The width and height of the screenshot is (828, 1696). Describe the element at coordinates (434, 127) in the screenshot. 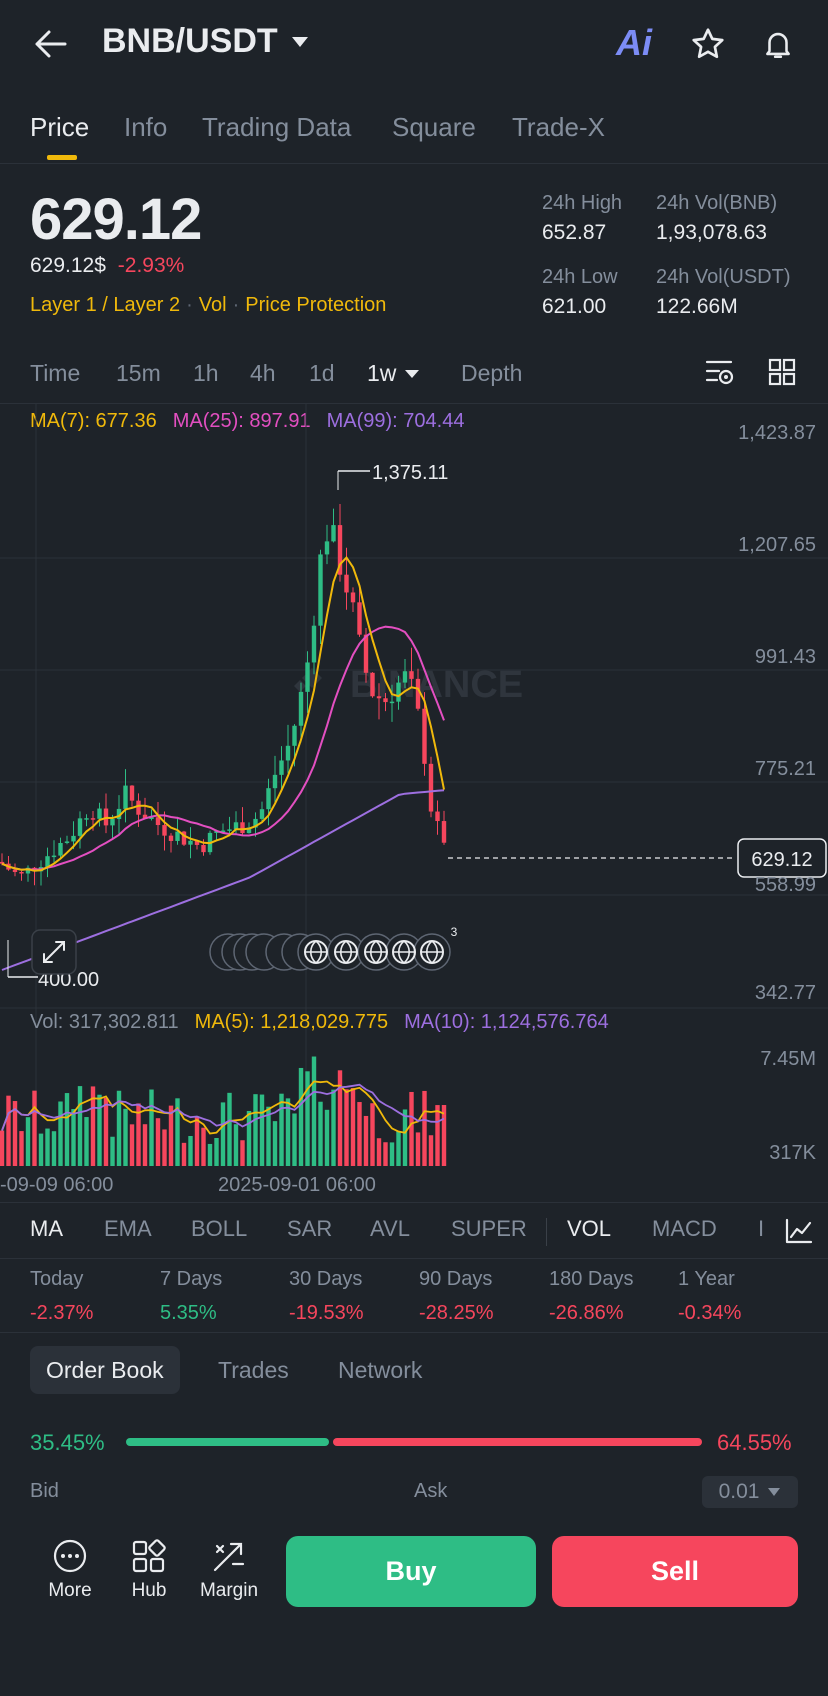

I see `tab-square: Square` at that location.